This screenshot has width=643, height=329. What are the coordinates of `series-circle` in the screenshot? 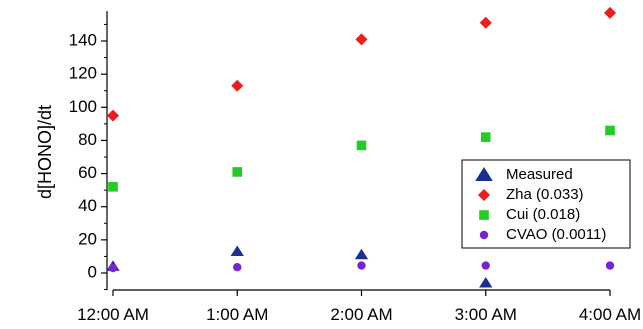 It's located at (361, 267).